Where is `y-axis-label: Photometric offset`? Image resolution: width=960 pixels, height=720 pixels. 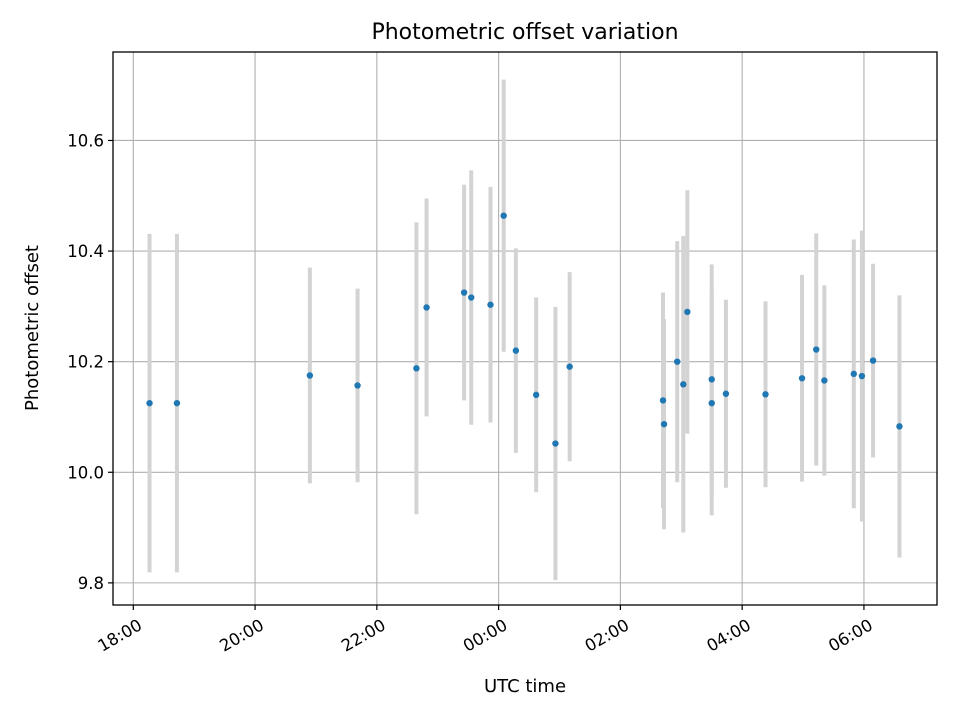
y-axis-label: Photometric offset is located at coordinates (32, 328).